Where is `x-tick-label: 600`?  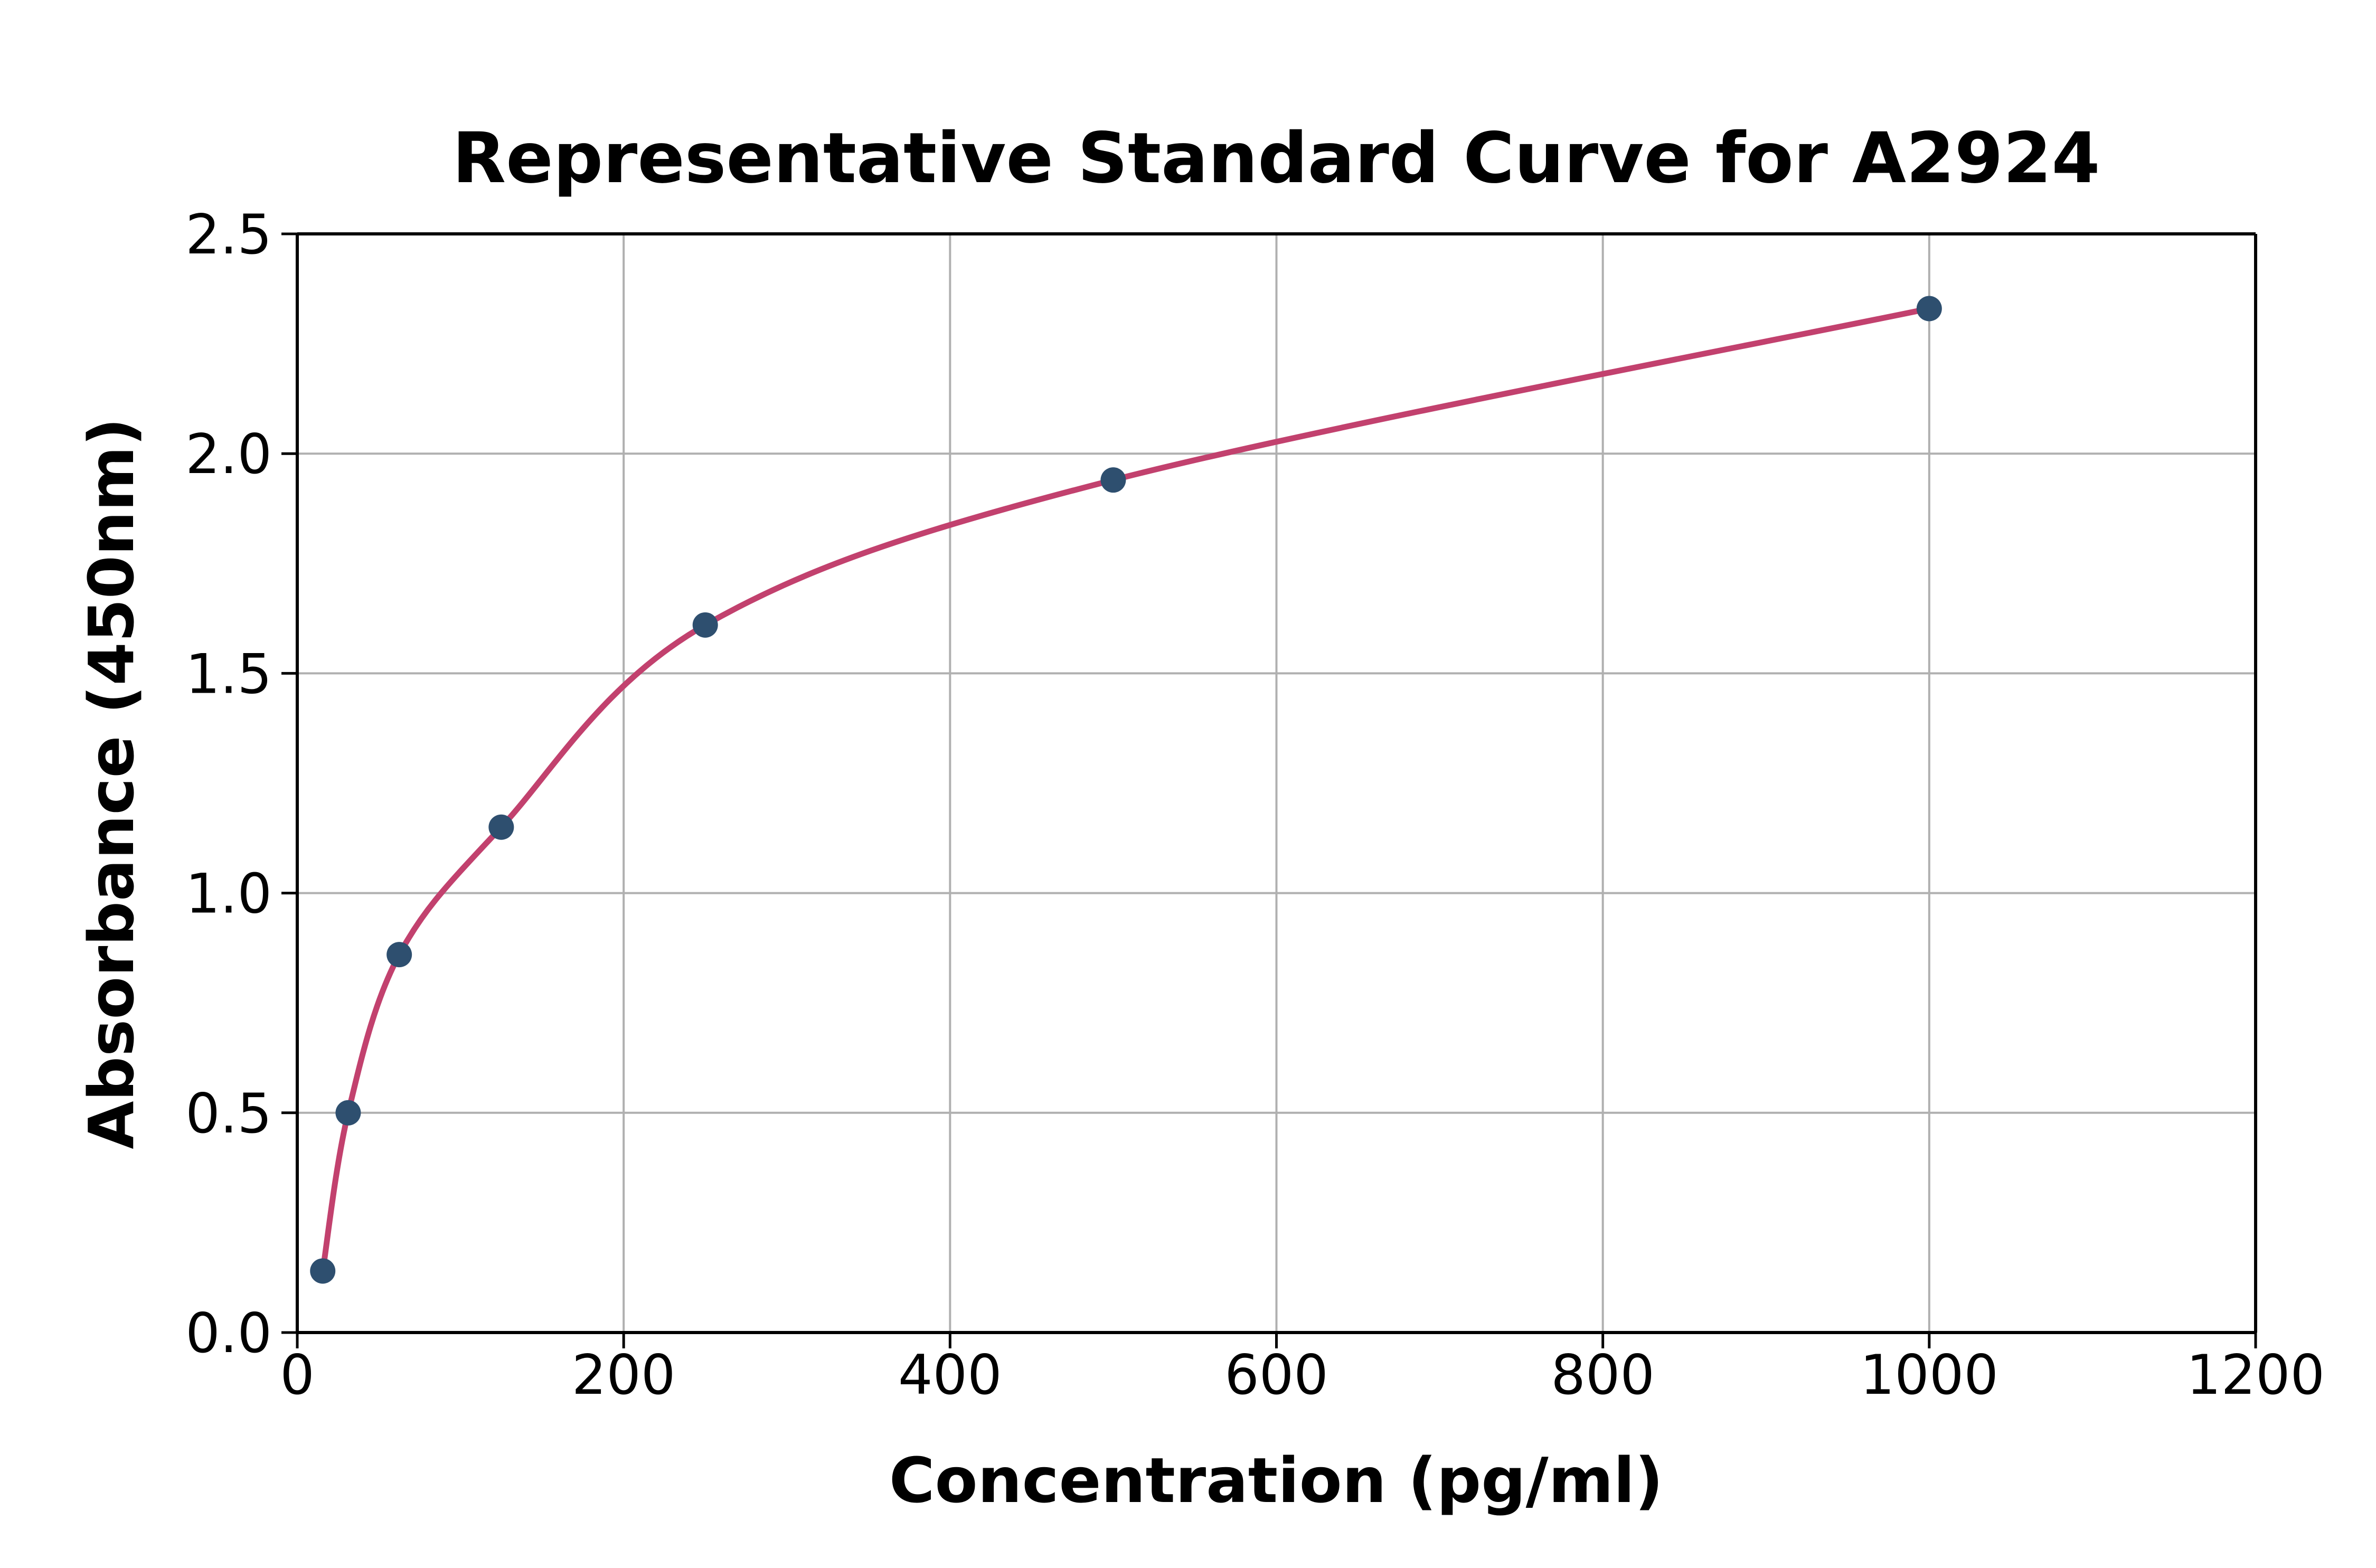 x-tick-label: 600 is located at coordinates (1276, 1375).